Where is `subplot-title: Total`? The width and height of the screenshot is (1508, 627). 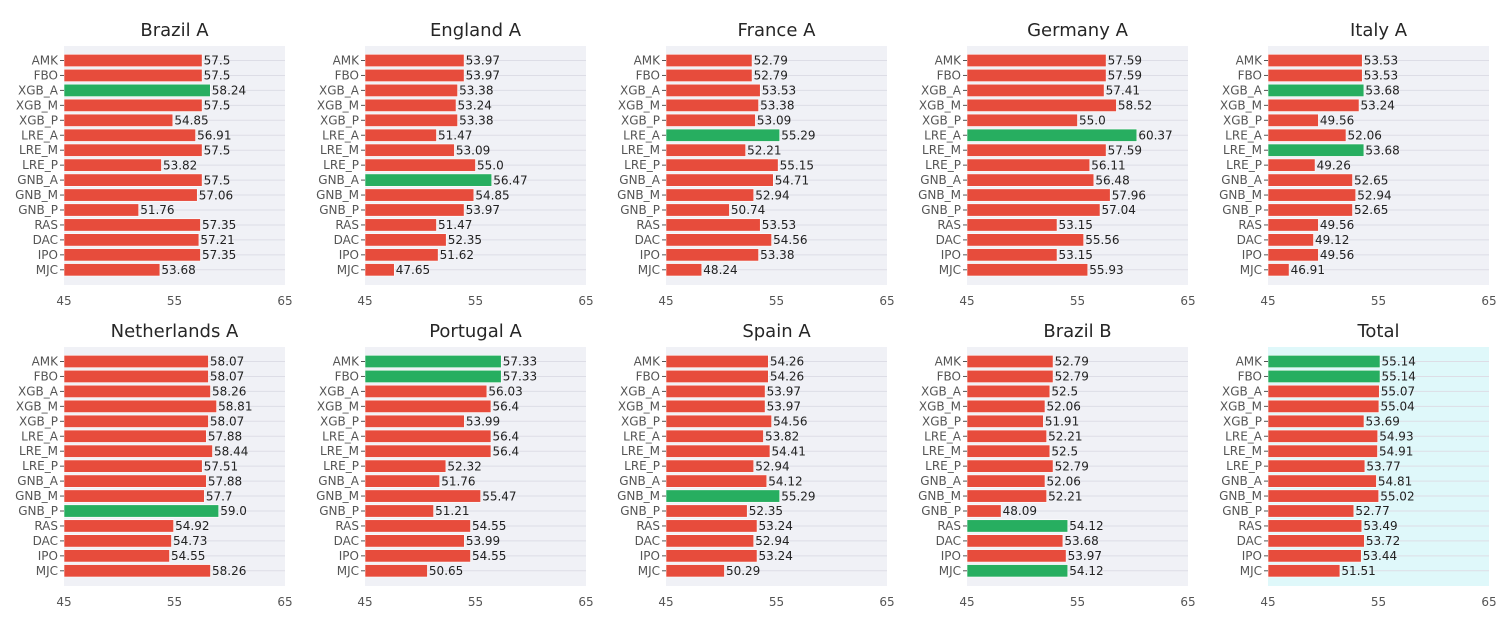
subplot-title: Total is located at coordinates (1377, 331).